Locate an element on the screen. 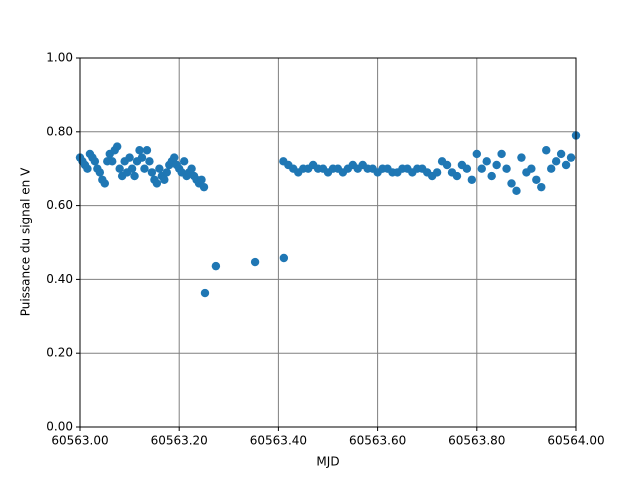 The height and width of the screenshot is (484, 640). x-axis-label: MJD is located at coordinates (327, 462).